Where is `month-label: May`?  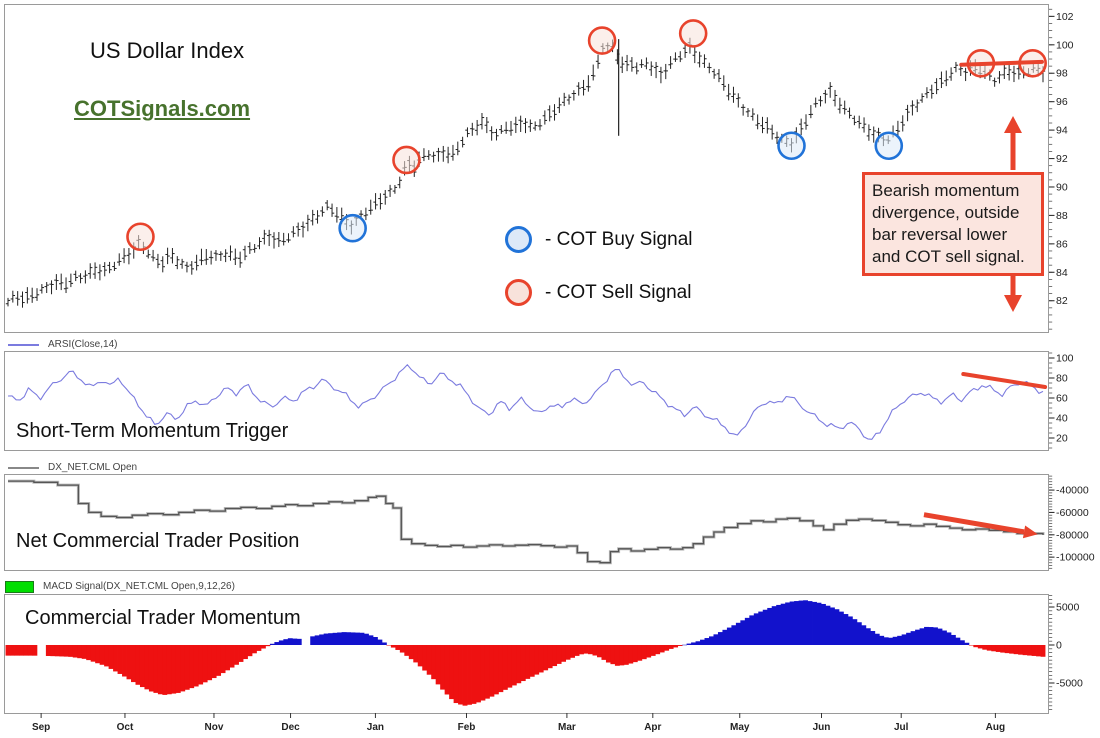 month-label: May is located at coordinates (740, 727).